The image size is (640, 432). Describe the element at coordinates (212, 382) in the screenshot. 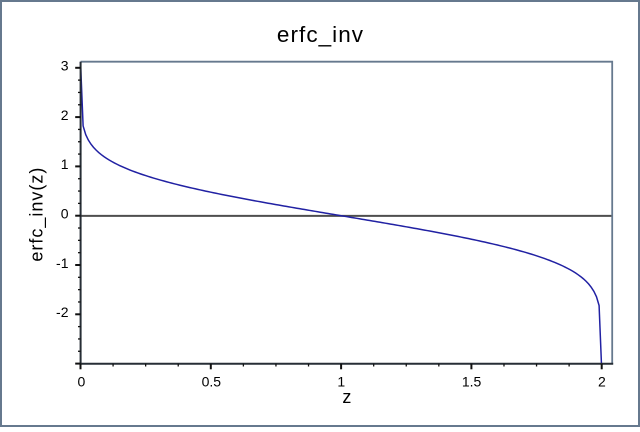

I see `svg-text: 0.5` at that location.